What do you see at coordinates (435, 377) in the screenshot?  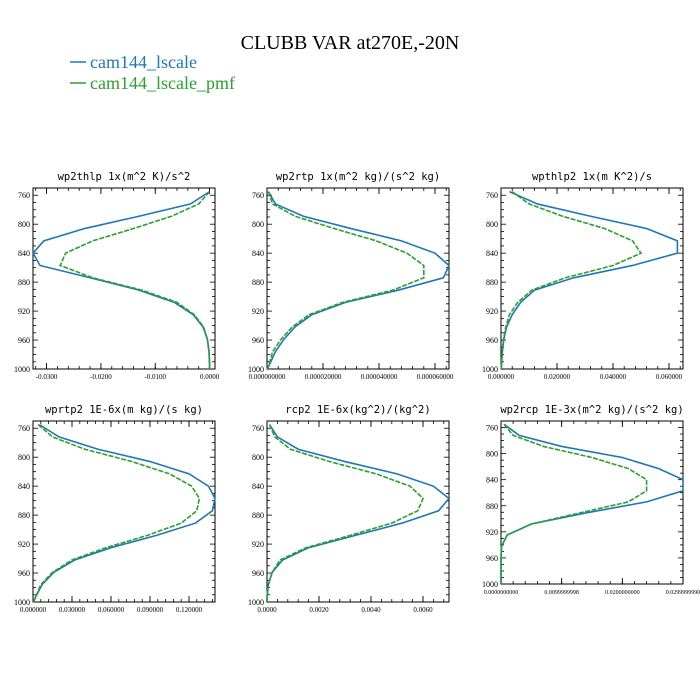 I see `x-tick-label: 0.000060000` at bounding box center [435, 377].